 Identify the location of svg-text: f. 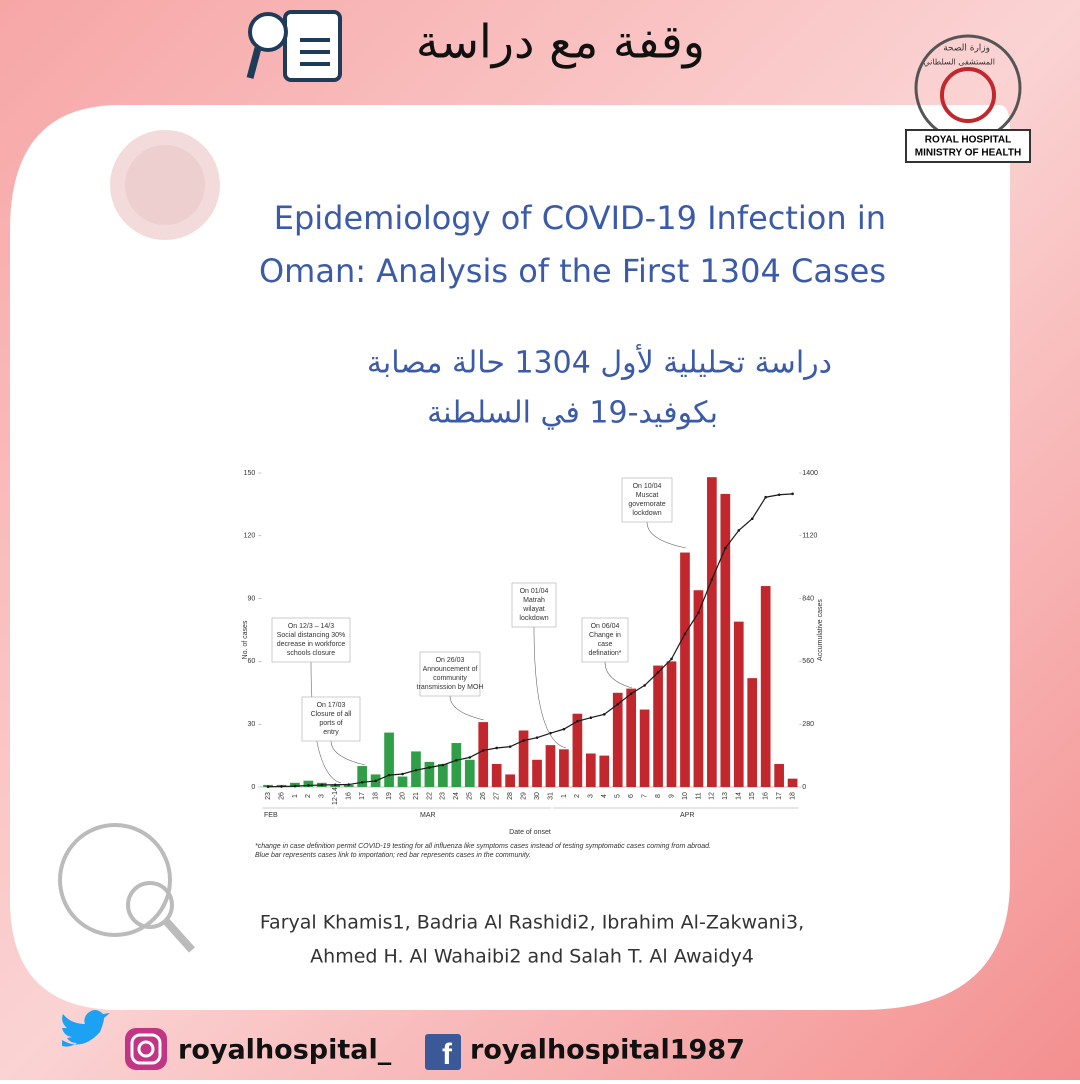
(447, 1054).